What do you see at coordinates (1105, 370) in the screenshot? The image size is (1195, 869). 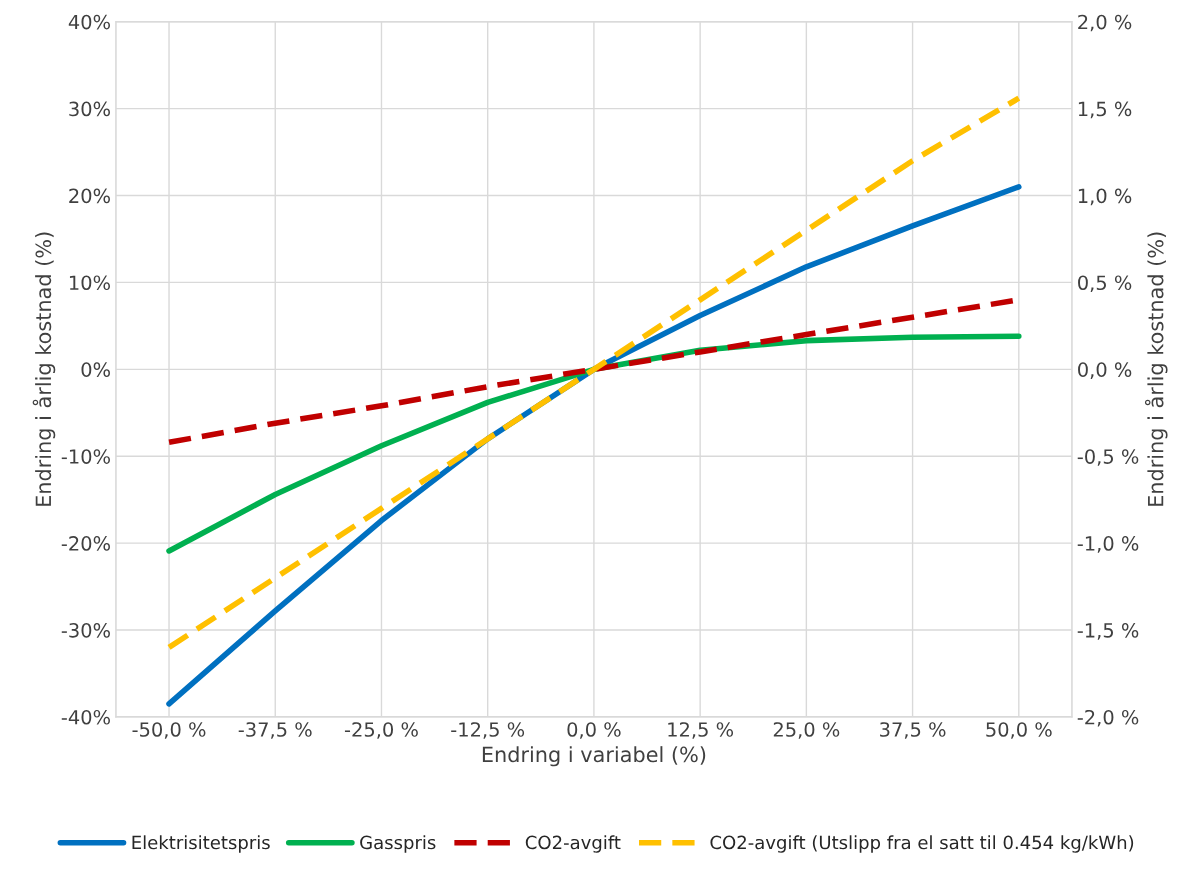 I see `y2-tick-label: 0,0 %` at bounding box center [1105, 370].